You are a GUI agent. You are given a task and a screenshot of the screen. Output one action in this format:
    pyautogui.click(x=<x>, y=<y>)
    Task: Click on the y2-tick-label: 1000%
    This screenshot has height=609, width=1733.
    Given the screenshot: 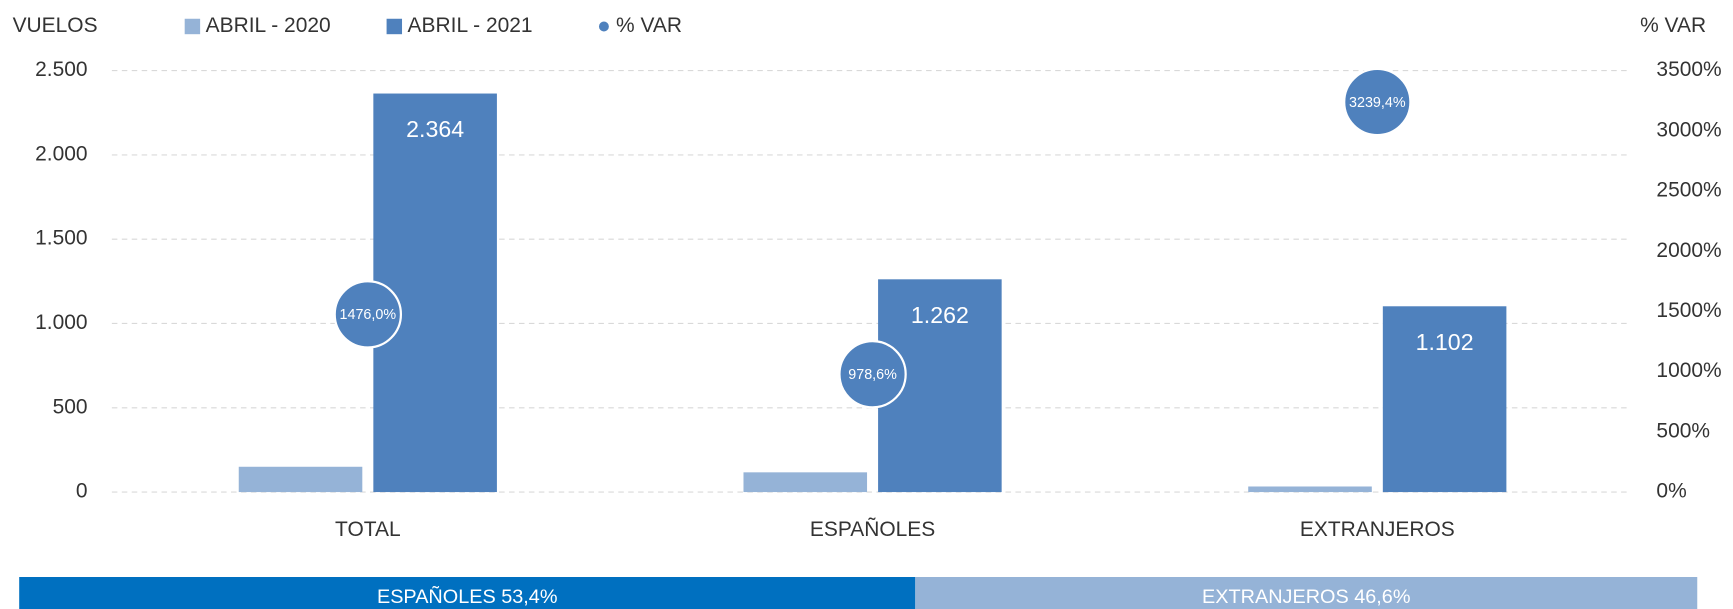 What is the action you would take?
    pyautogui.click(x=1688, y=370)
    